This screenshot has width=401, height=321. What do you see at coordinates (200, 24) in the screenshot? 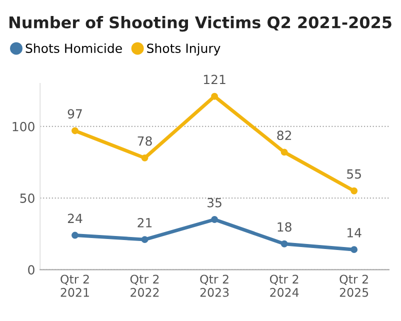
I see `chart-title: Number of Shooting Victims Q2 2021-2025` at bounding box center [200, 24].